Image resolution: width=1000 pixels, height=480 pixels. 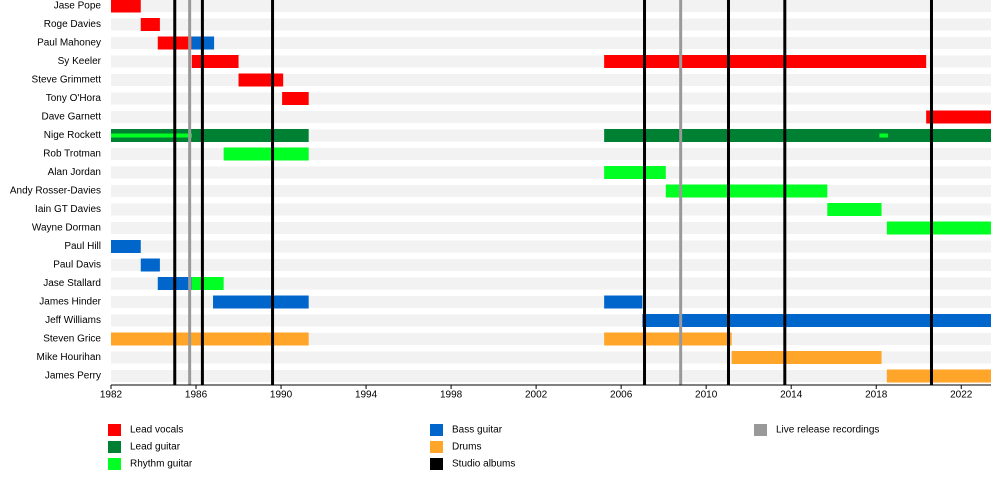 I want to click on member-label: Jase Stallard, so click(x=72, y=283).